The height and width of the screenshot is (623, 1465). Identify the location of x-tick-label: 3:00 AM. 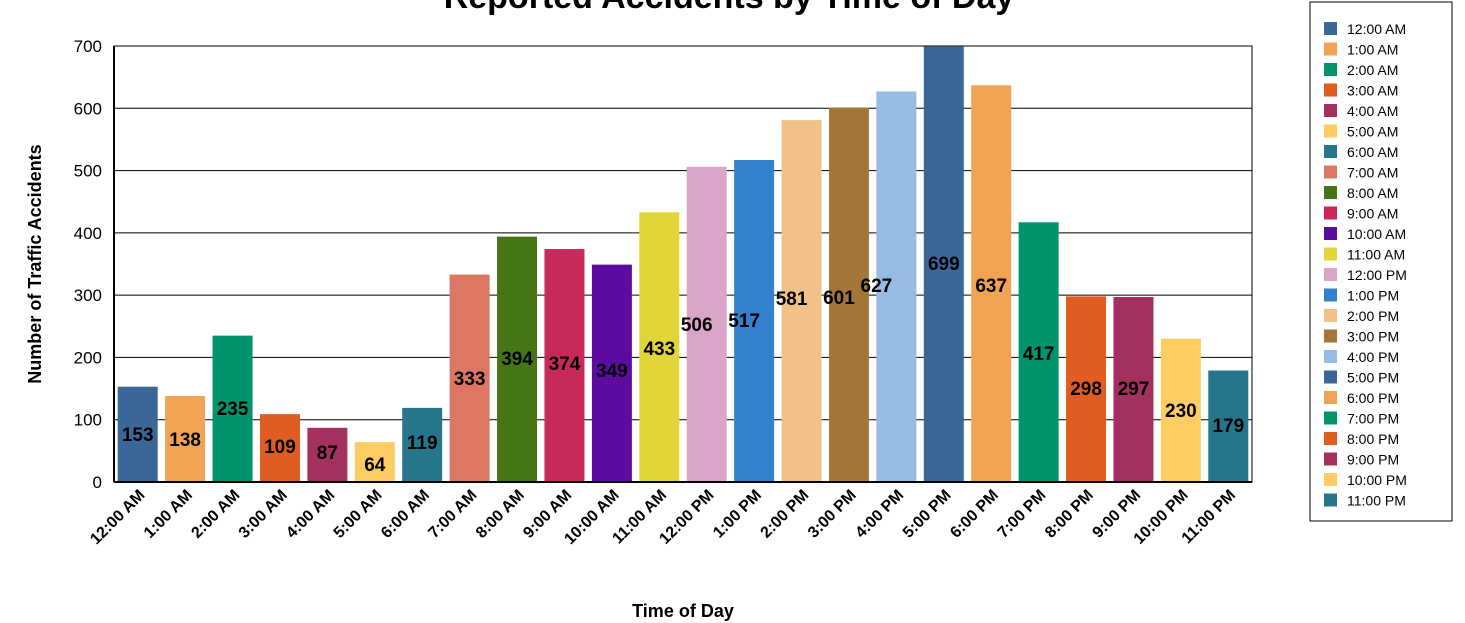
(263, 514).